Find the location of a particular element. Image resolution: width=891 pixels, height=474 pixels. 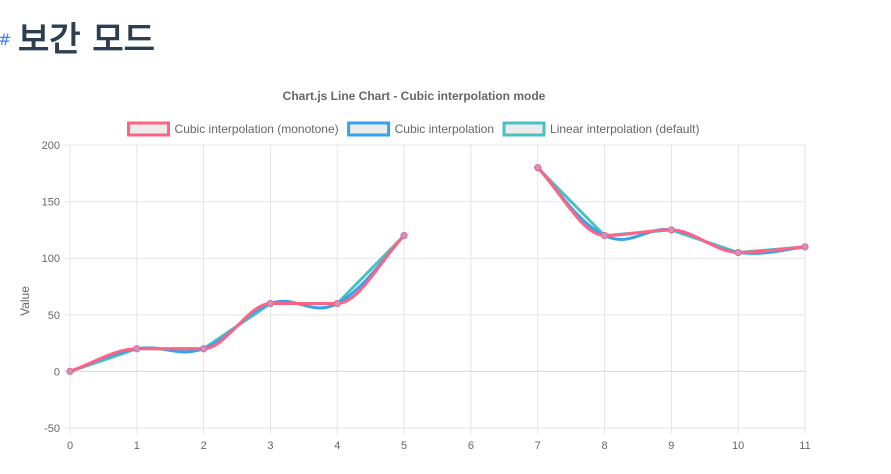

legend-label: Linear interpolation (default) is located at coordinates (624, 129).